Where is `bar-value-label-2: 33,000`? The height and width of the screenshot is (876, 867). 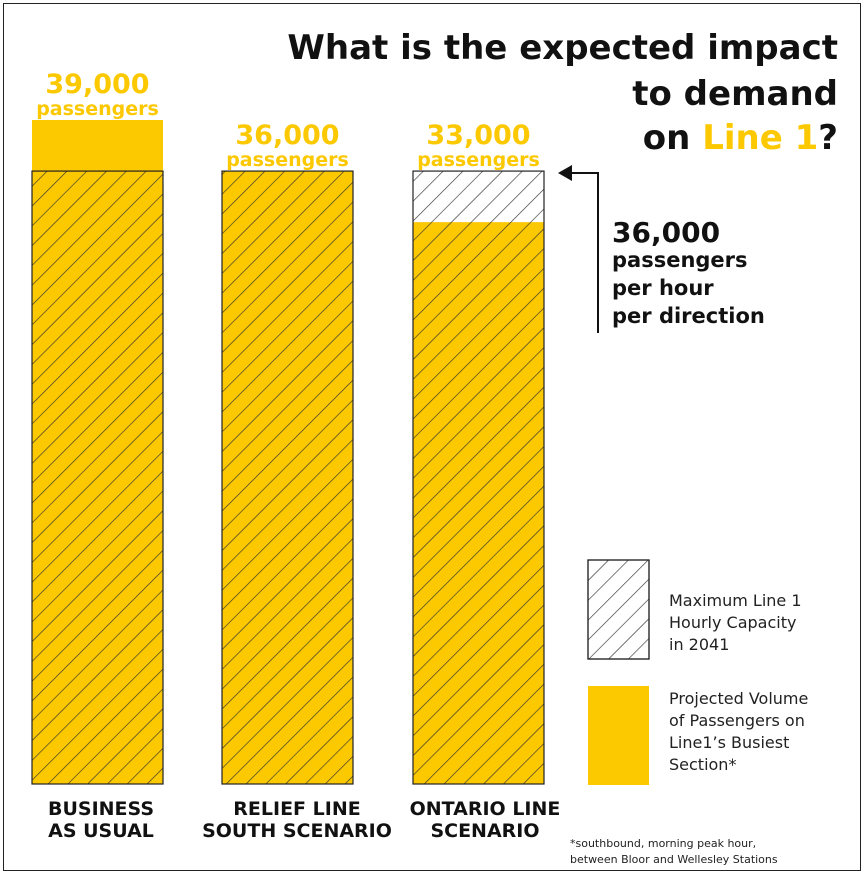
bar-value-label-2: 33,000 is located at coordinates (478, 135).